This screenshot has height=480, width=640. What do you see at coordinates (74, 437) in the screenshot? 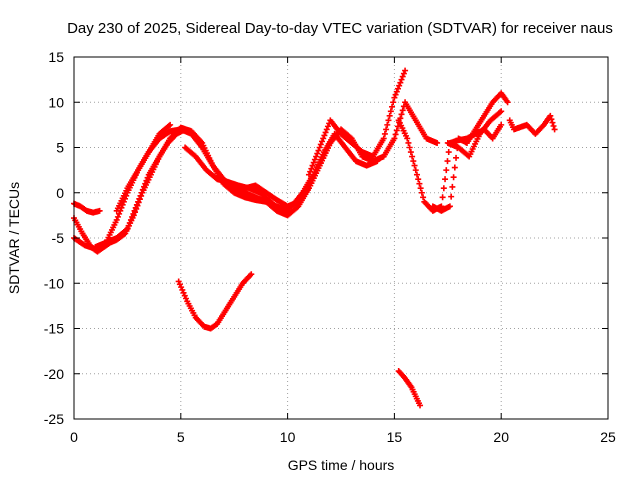
I see `x-tick-label: 0` at bounding box center [74, 437].